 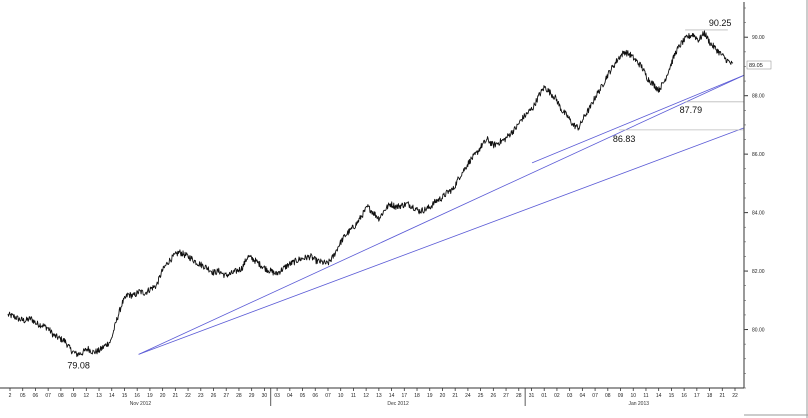 What do you see at coordinates (265, 396) in the screenshot?
I see `x-tick-label: 30` at bounding box center [265, 396].